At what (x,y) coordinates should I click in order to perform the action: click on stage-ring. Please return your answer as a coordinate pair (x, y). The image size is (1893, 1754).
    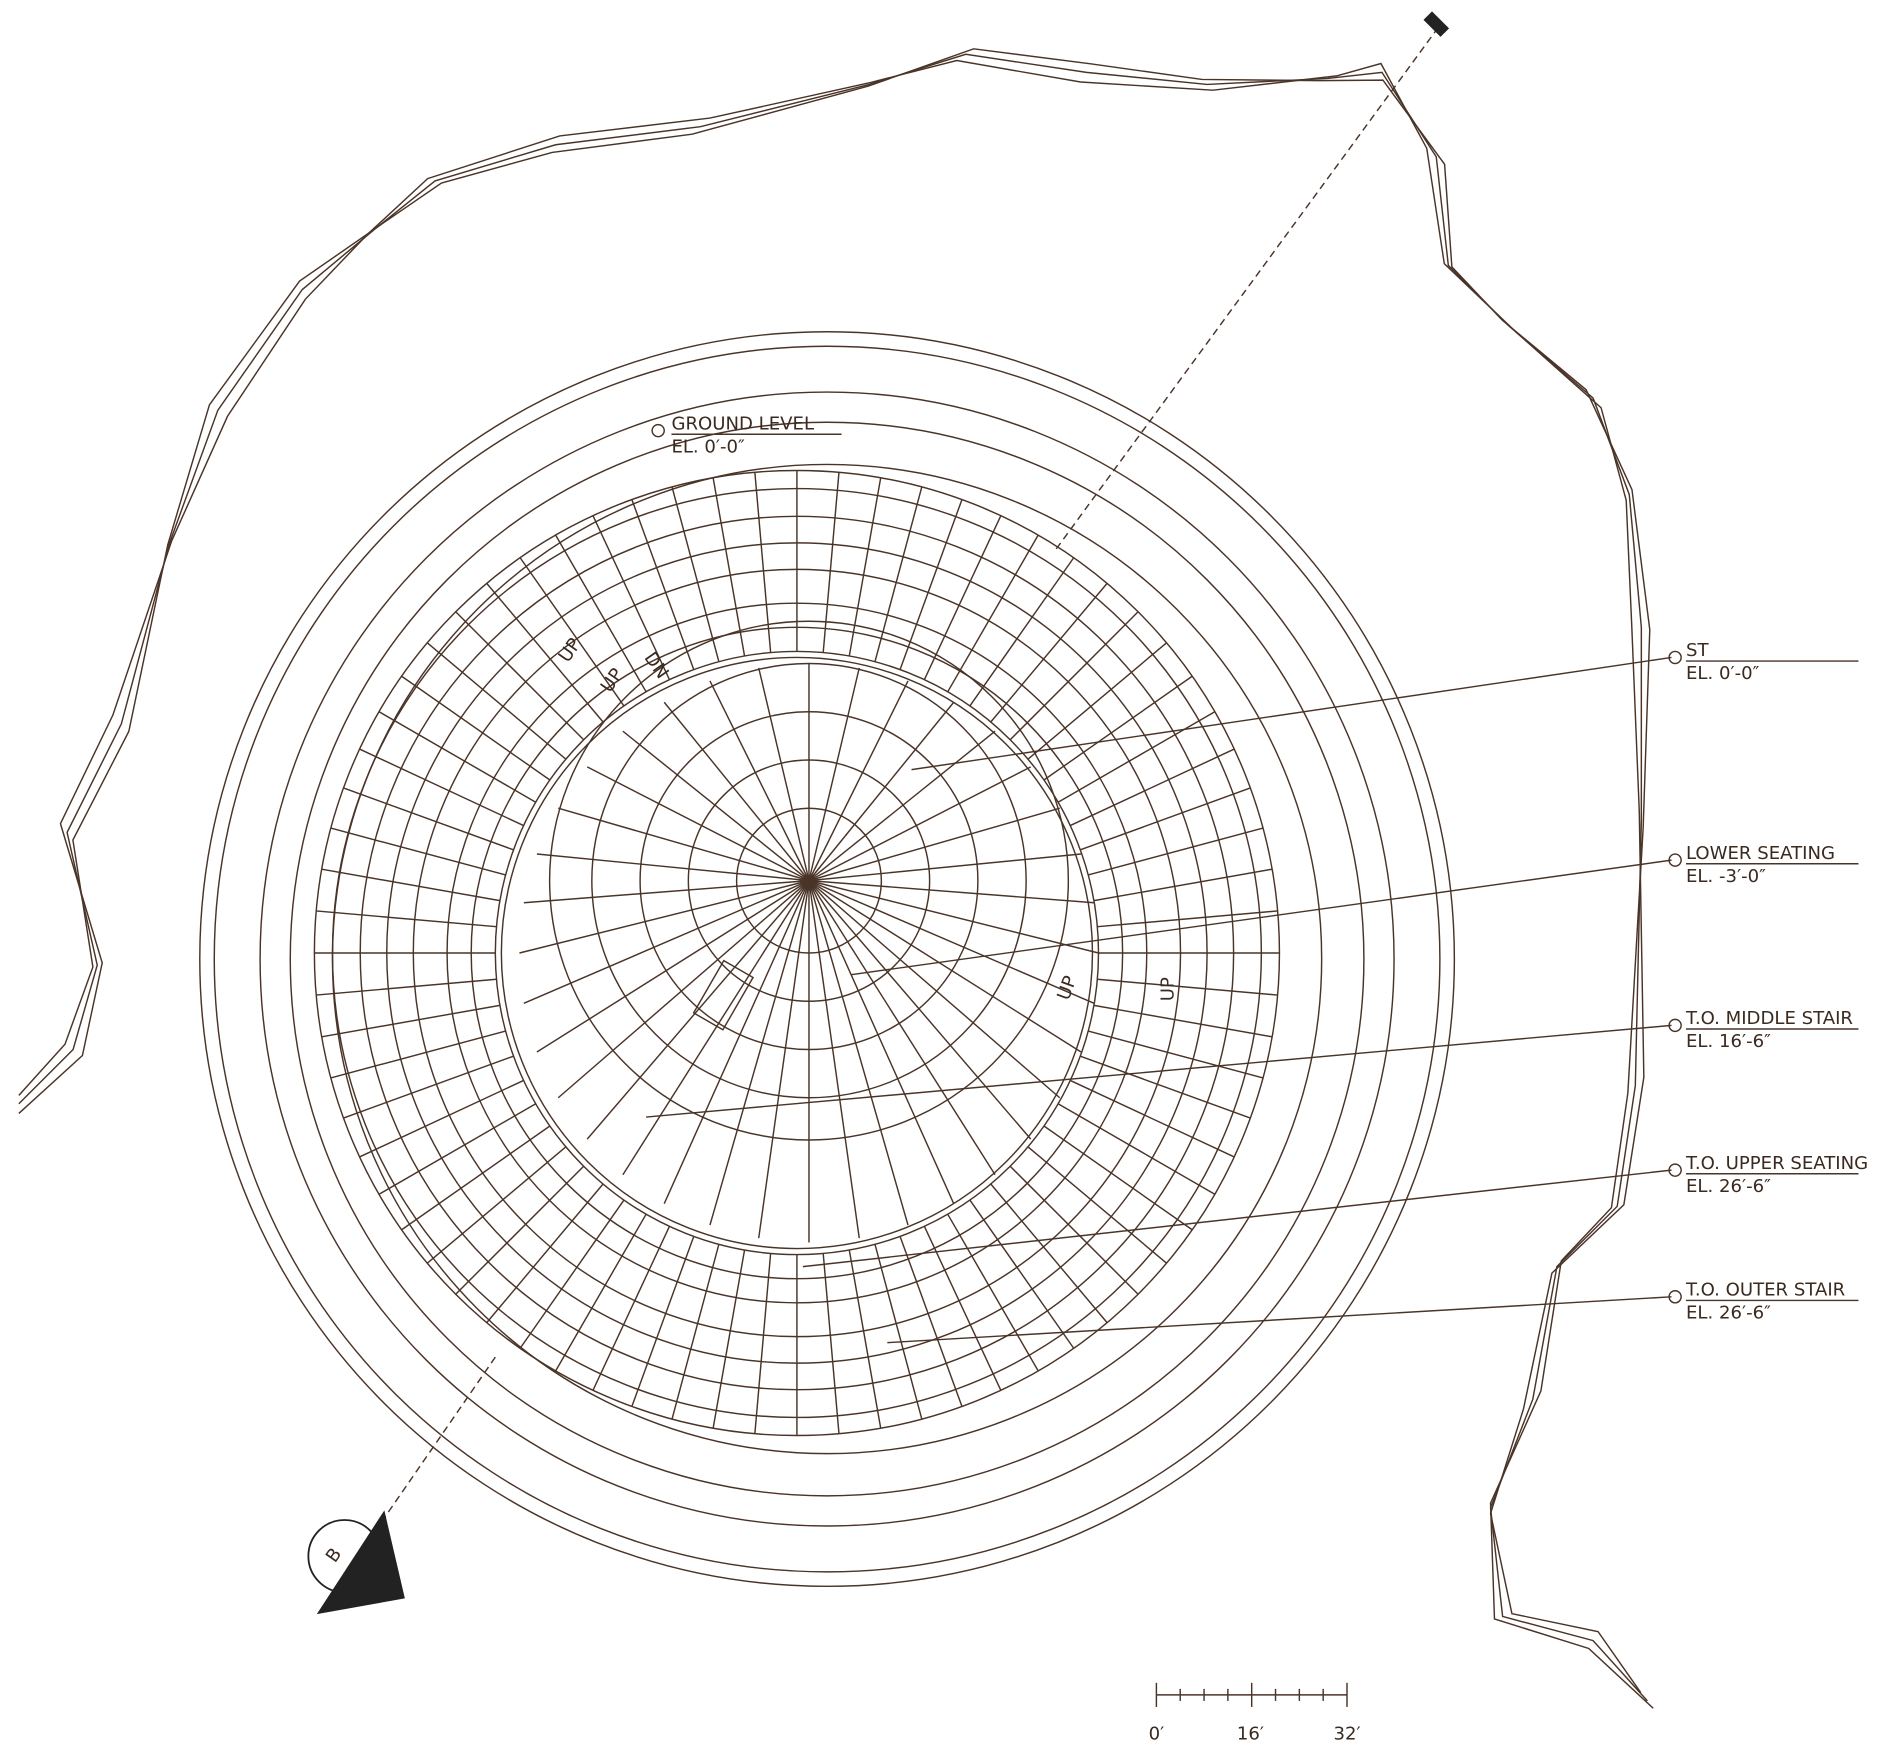
    Looking at the image, I should click on (809, 880).